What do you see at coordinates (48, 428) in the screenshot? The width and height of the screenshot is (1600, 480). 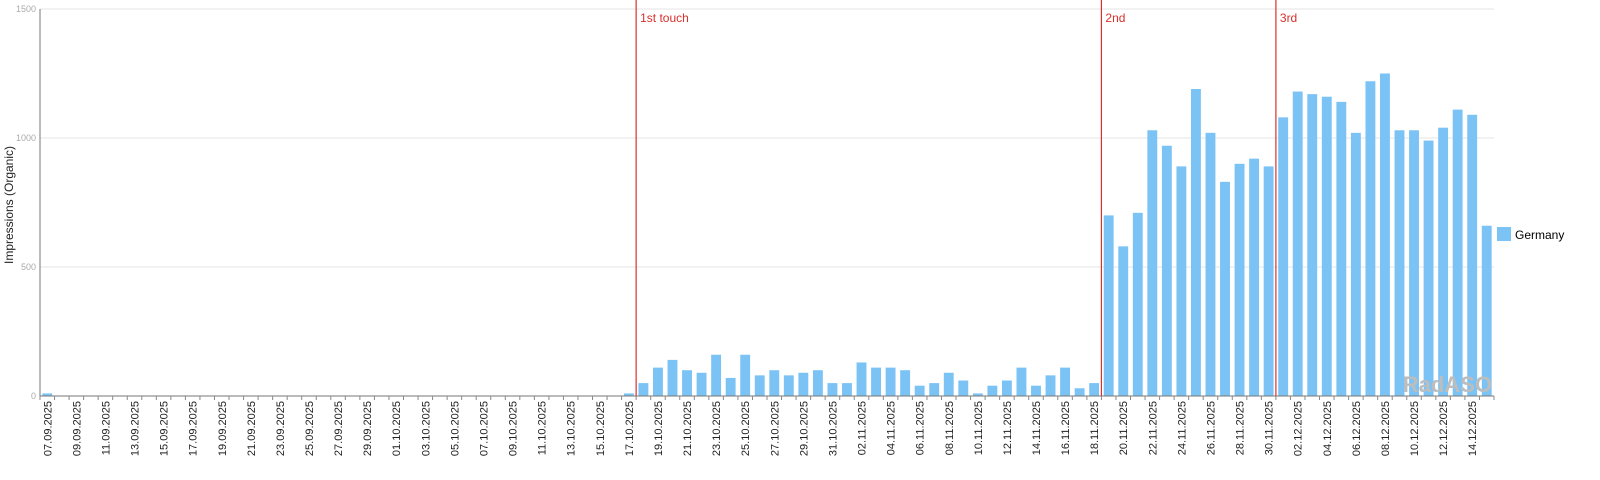 I see `x-tick-label: 07.09.2025` at bounding box center [48, 428].